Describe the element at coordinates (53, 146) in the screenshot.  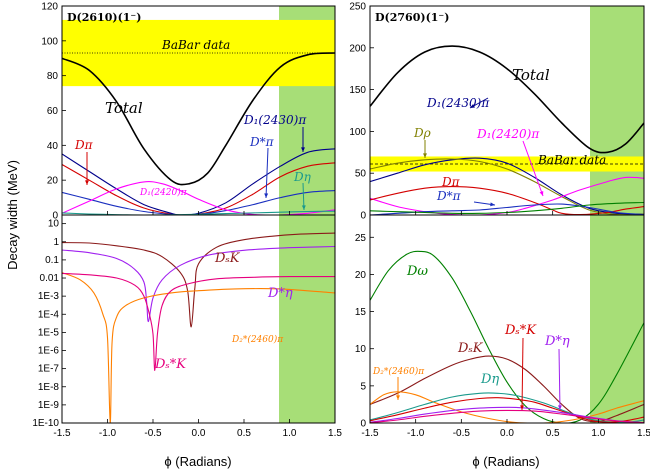
I see `y-tick-label: 40` at that location.